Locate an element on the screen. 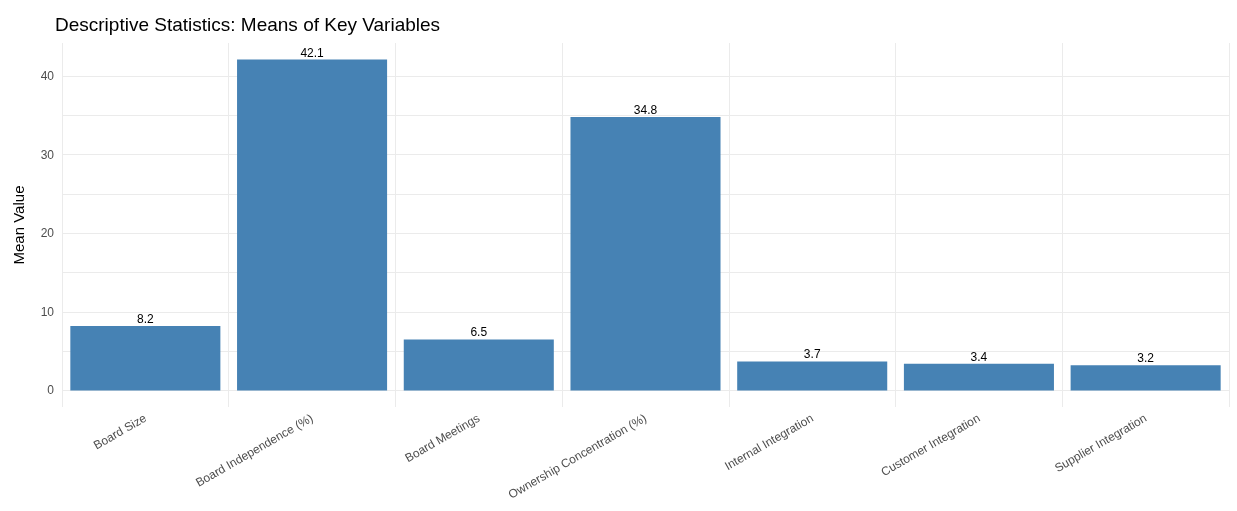  chart-title: Descriptive Statistics: Means of Key Variables is located at coordinates (248, 24).